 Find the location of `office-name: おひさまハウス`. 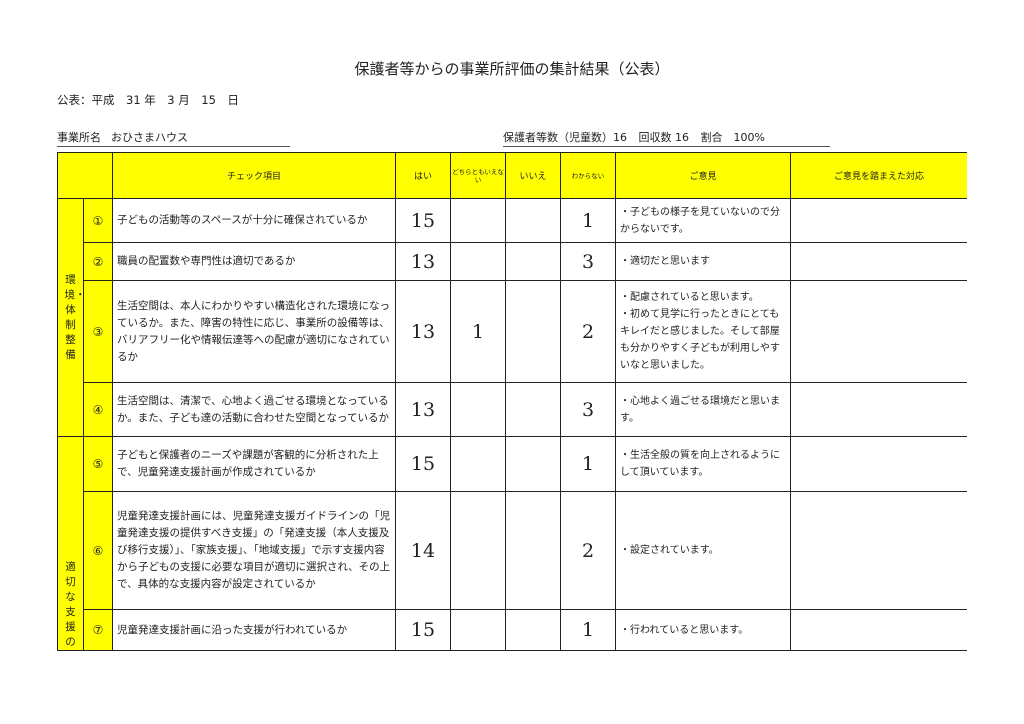

office-name: おひさまハウス is located at coordinates (149, 137).